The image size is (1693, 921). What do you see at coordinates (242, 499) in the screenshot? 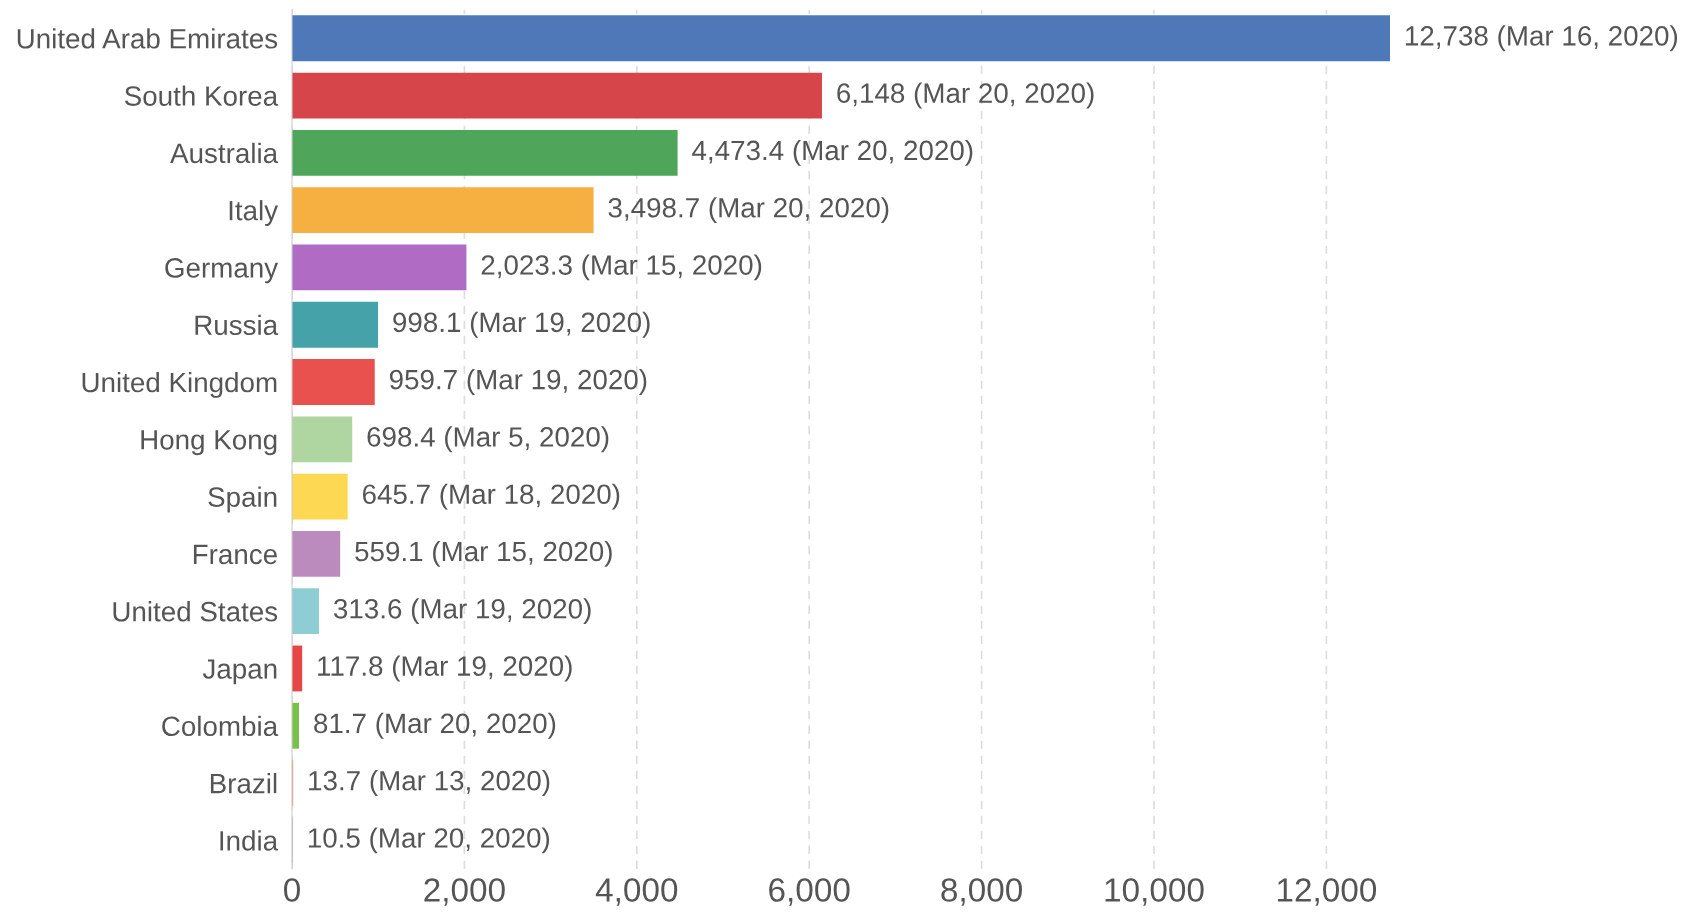
I see `y-tick-label: Spain` at bounding box center [242, 499].